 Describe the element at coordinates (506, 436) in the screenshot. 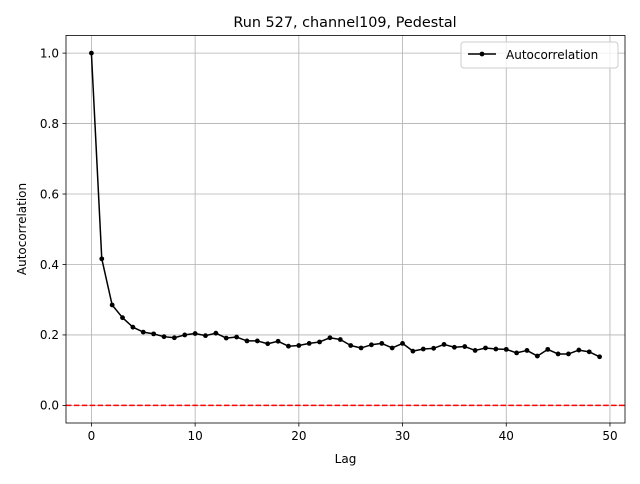

I see `x-tick-label: 40` at that location.